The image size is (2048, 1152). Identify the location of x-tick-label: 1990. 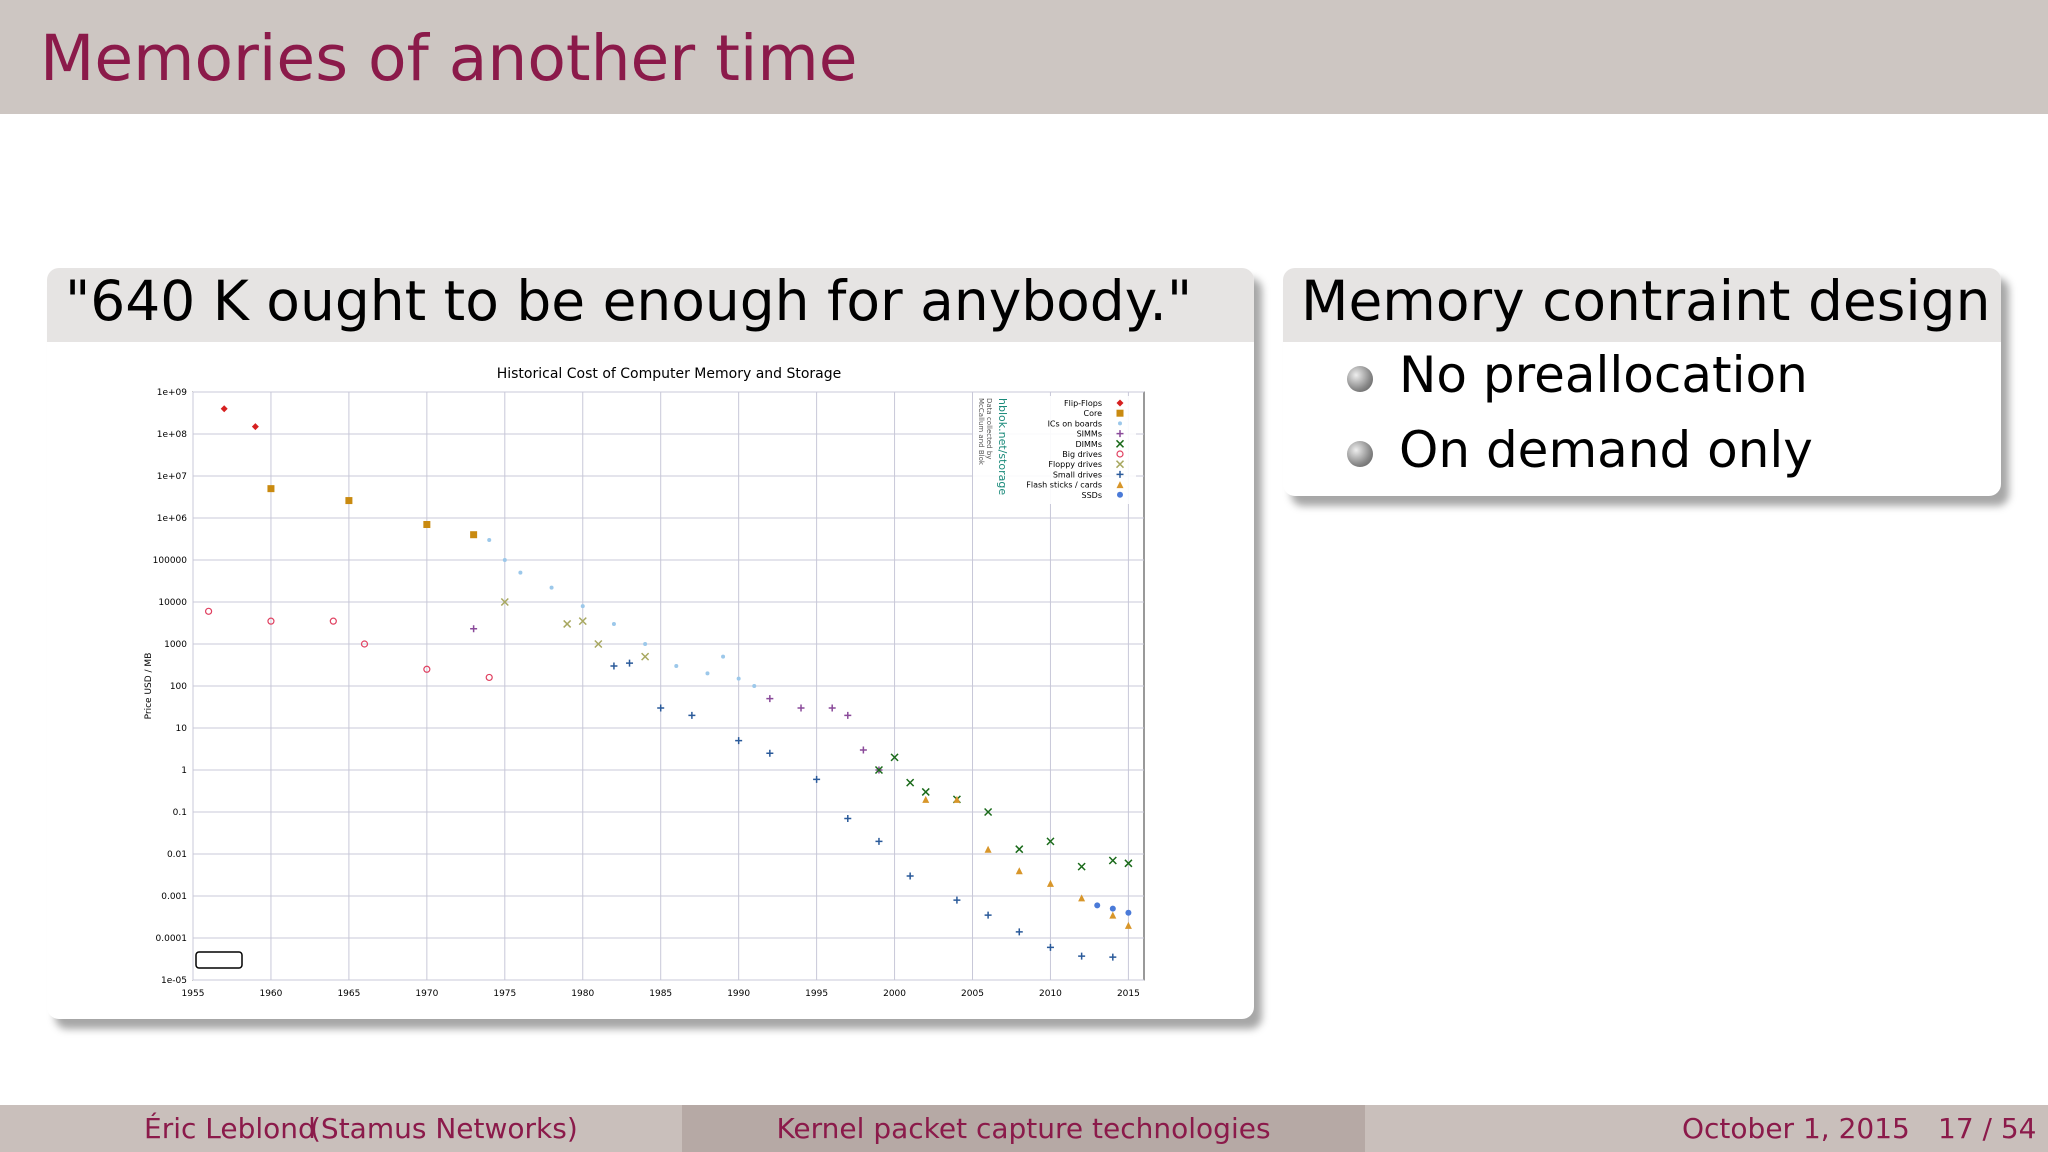
(738, 994).